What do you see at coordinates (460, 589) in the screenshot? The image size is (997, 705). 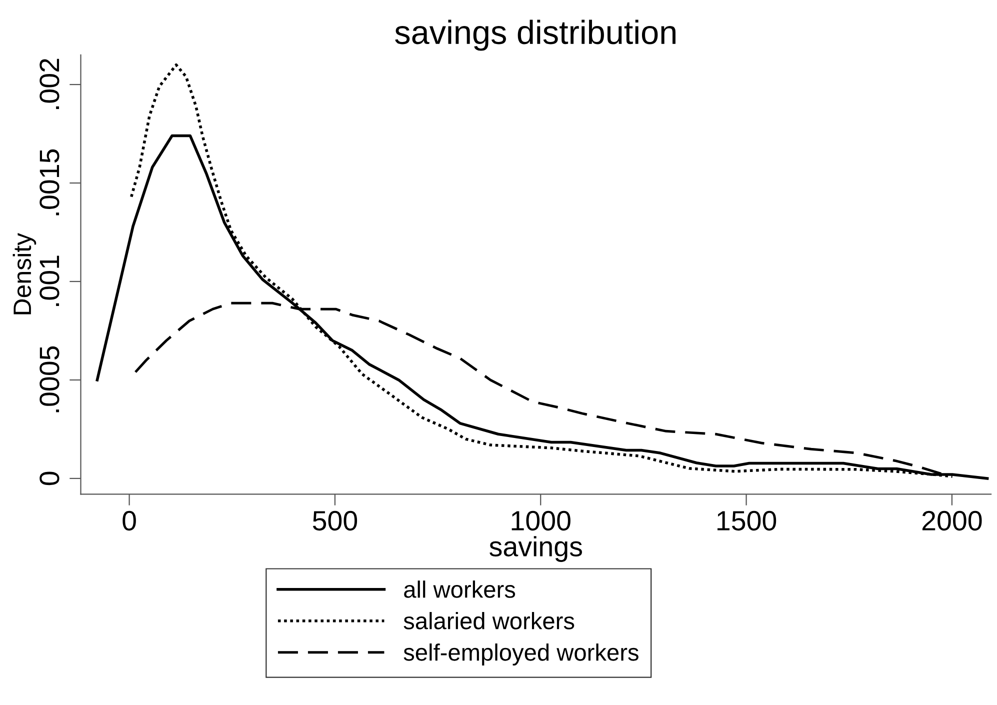 I see `legend-label: all workers` at bounding box center [460, 589].